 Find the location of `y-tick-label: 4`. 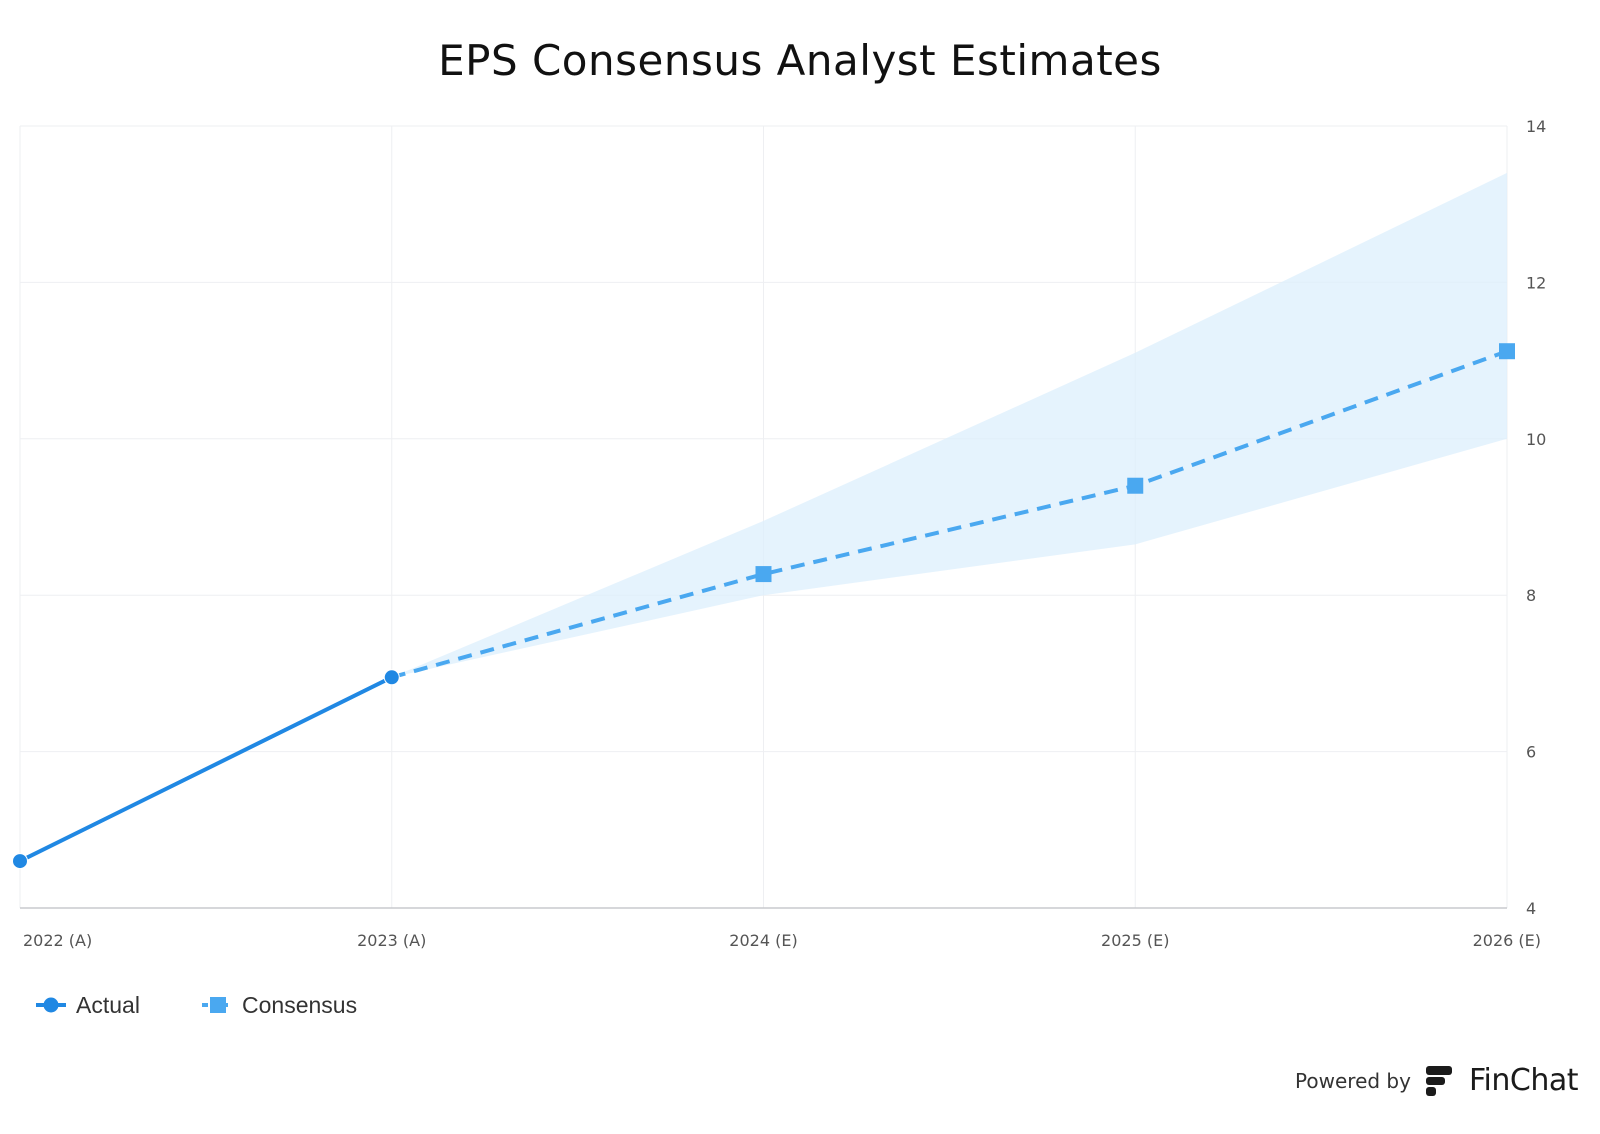

y-tick-label: 4 is located at coordinates (1531, 908).